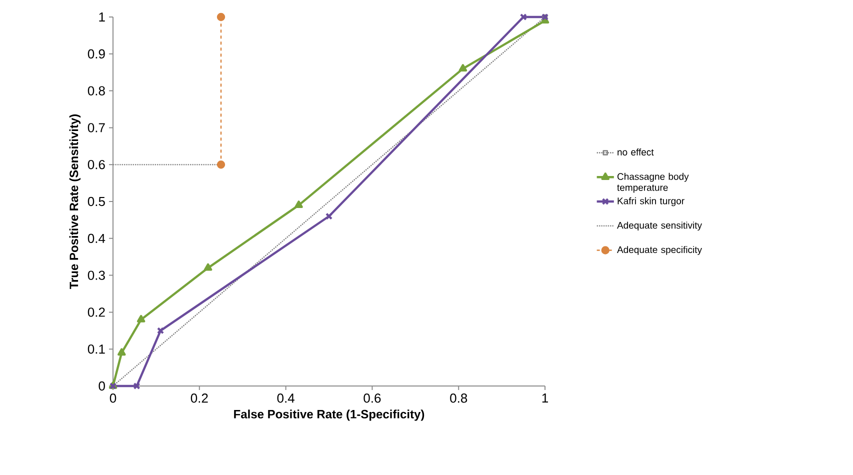  What do you see at coordinates (659, 250) in the screenshot?
I see `legend-label: Adequate specificity` at bounding box center [659, 250].